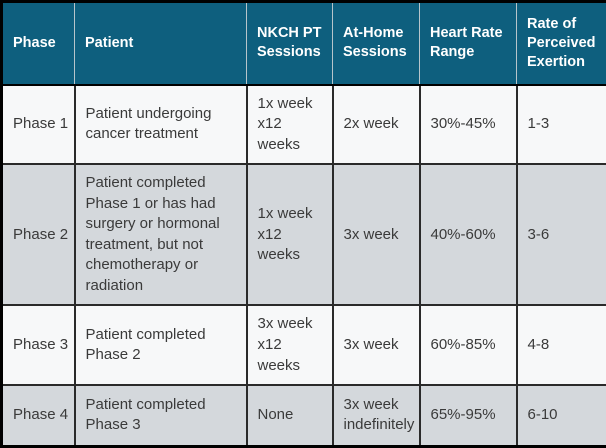 The height and width of the screenshot is (448, 606). Describe the element at coordinates (561, 415) in the screenshot. I see `cell-rate-of-perceived-exertion: 6-10` at that location.